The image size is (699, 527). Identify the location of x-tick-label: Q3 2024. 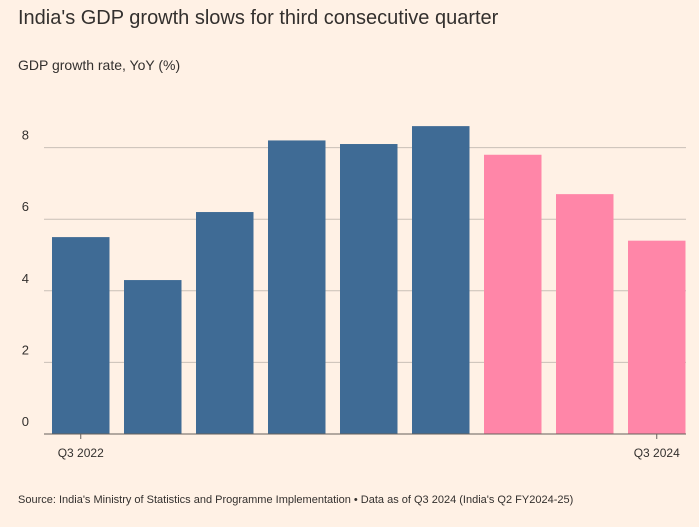
(657, 453).